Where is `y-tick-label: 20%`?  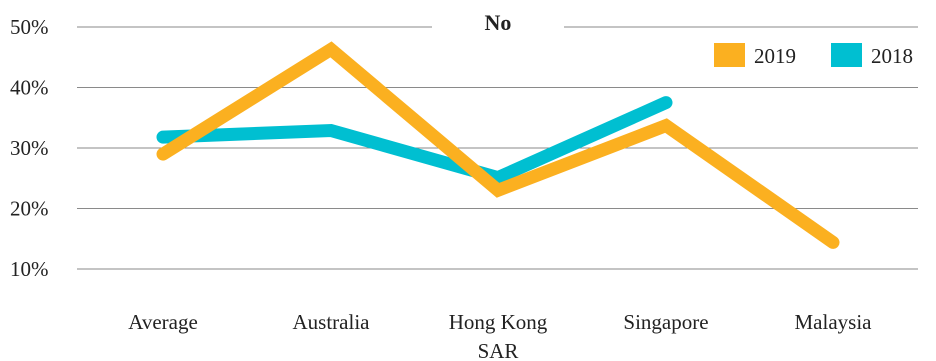
y-tick-label: 20% is located at coordinates (29, 209).